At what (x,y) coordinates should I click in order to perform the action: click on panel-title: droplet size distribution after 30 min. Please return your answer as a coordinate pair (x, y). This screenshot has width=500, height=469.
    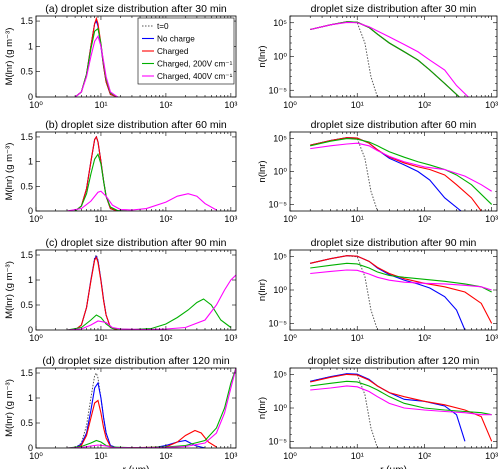
    Looking at the image, I should click on (394, 9).